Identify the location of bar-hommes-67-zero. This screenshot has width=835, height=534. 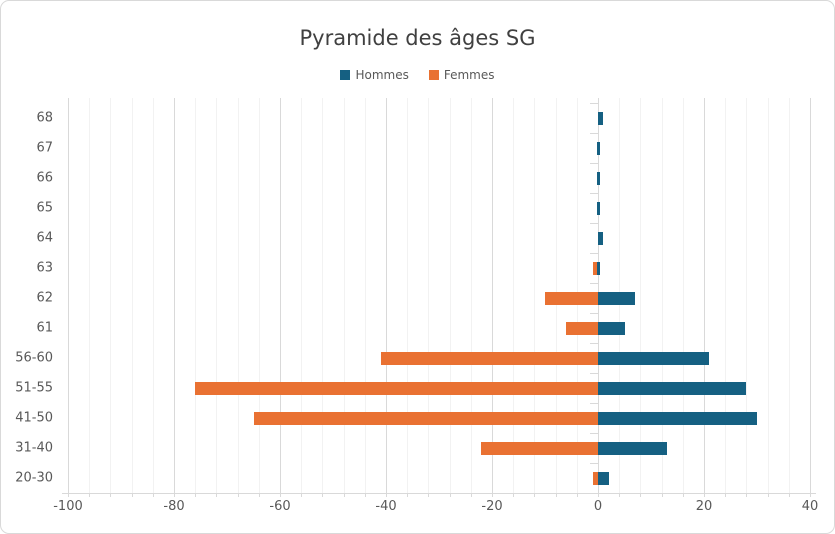
(598, 148).